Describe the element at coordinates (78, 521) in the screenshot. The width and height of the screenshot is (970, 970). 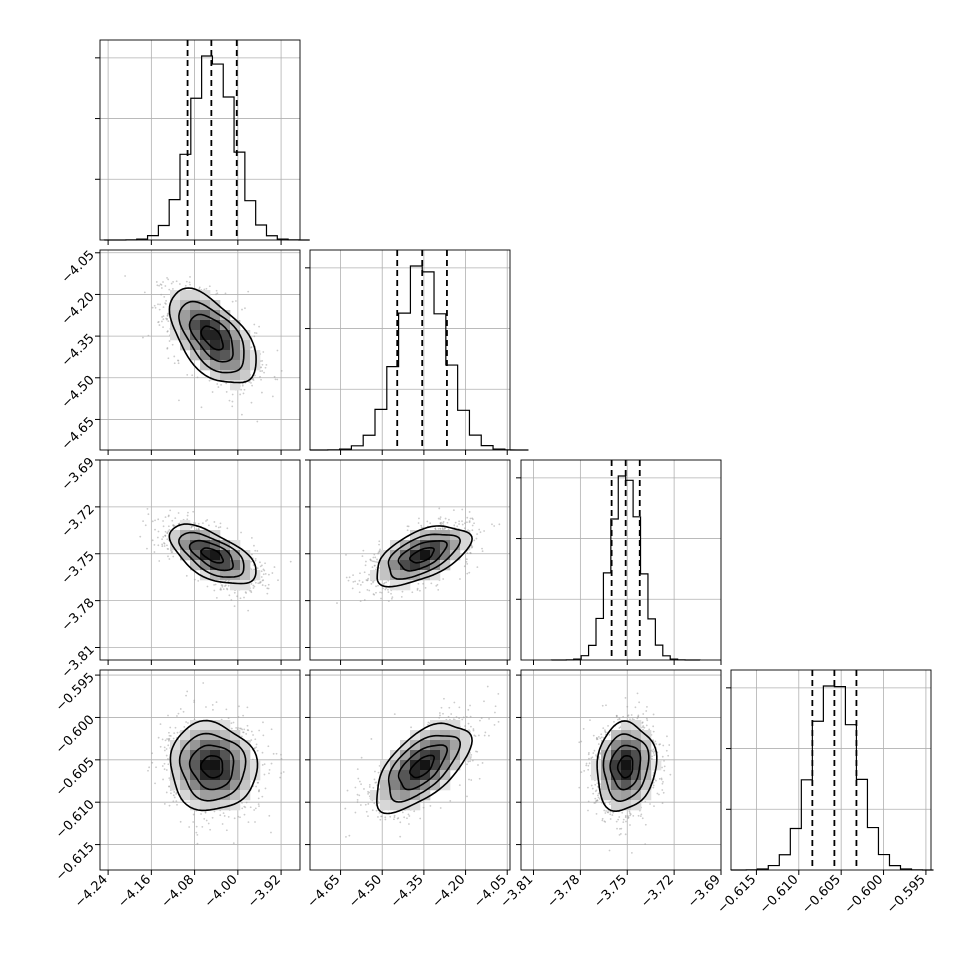
I see `y-tick-label: −3.72` at that location.